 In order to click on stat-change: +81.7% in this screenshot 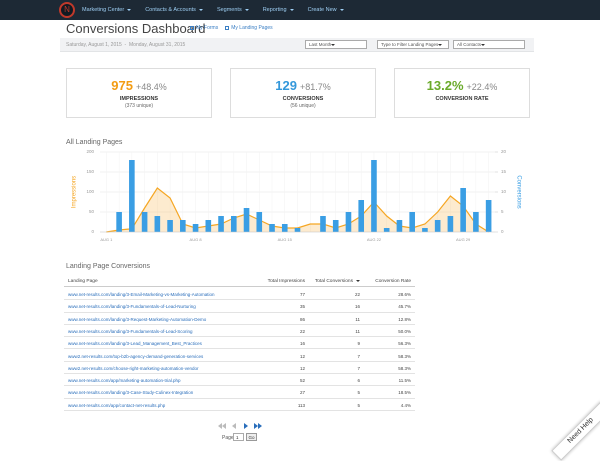, I will do `click(315, 87)`.